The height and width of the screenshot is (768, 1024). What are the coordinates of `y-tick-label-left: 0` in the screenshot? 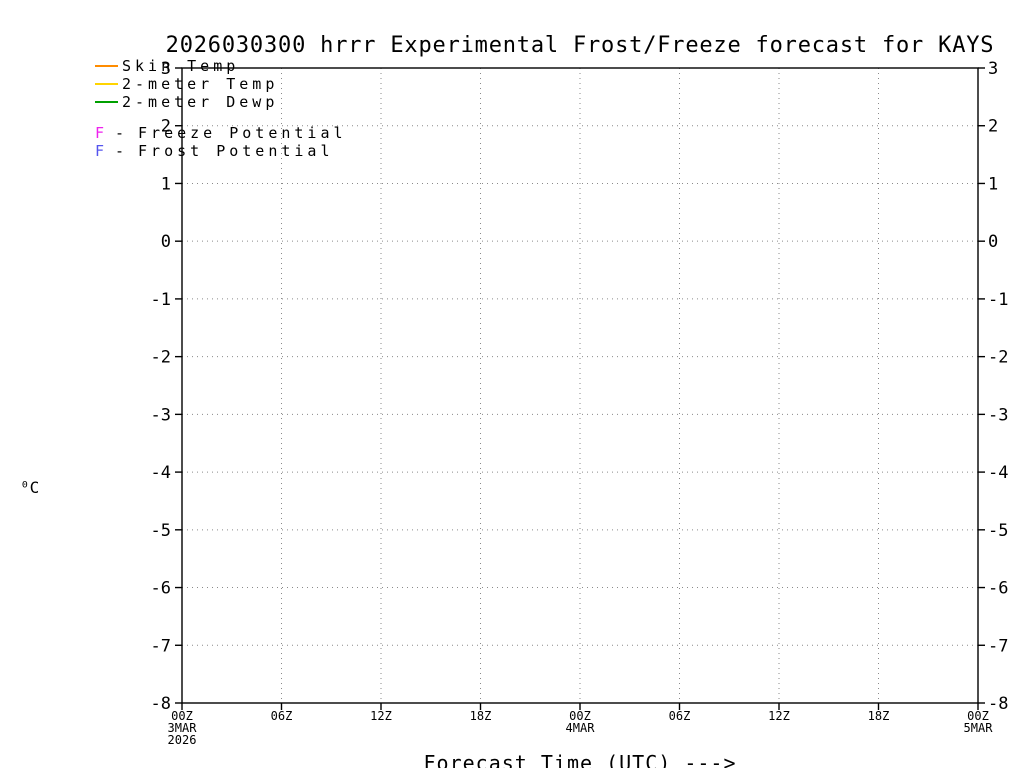 It's located at (166, 242).